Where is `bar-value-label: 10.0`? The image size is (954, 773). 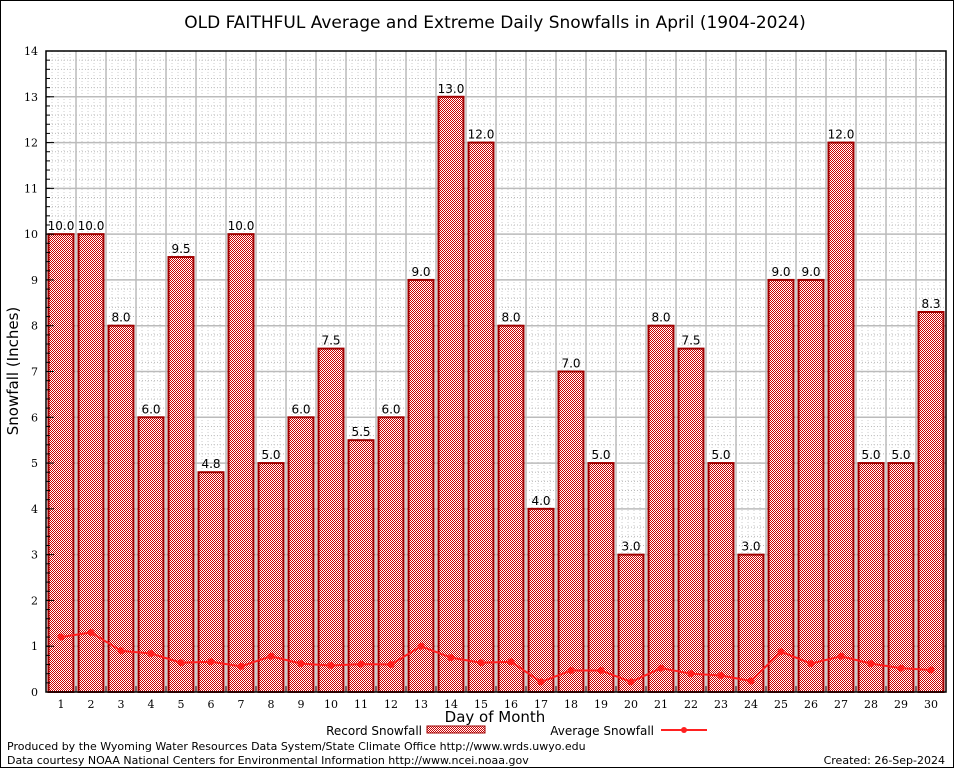
bar-value-label: 10.0 is located at coordinates (61, 226).